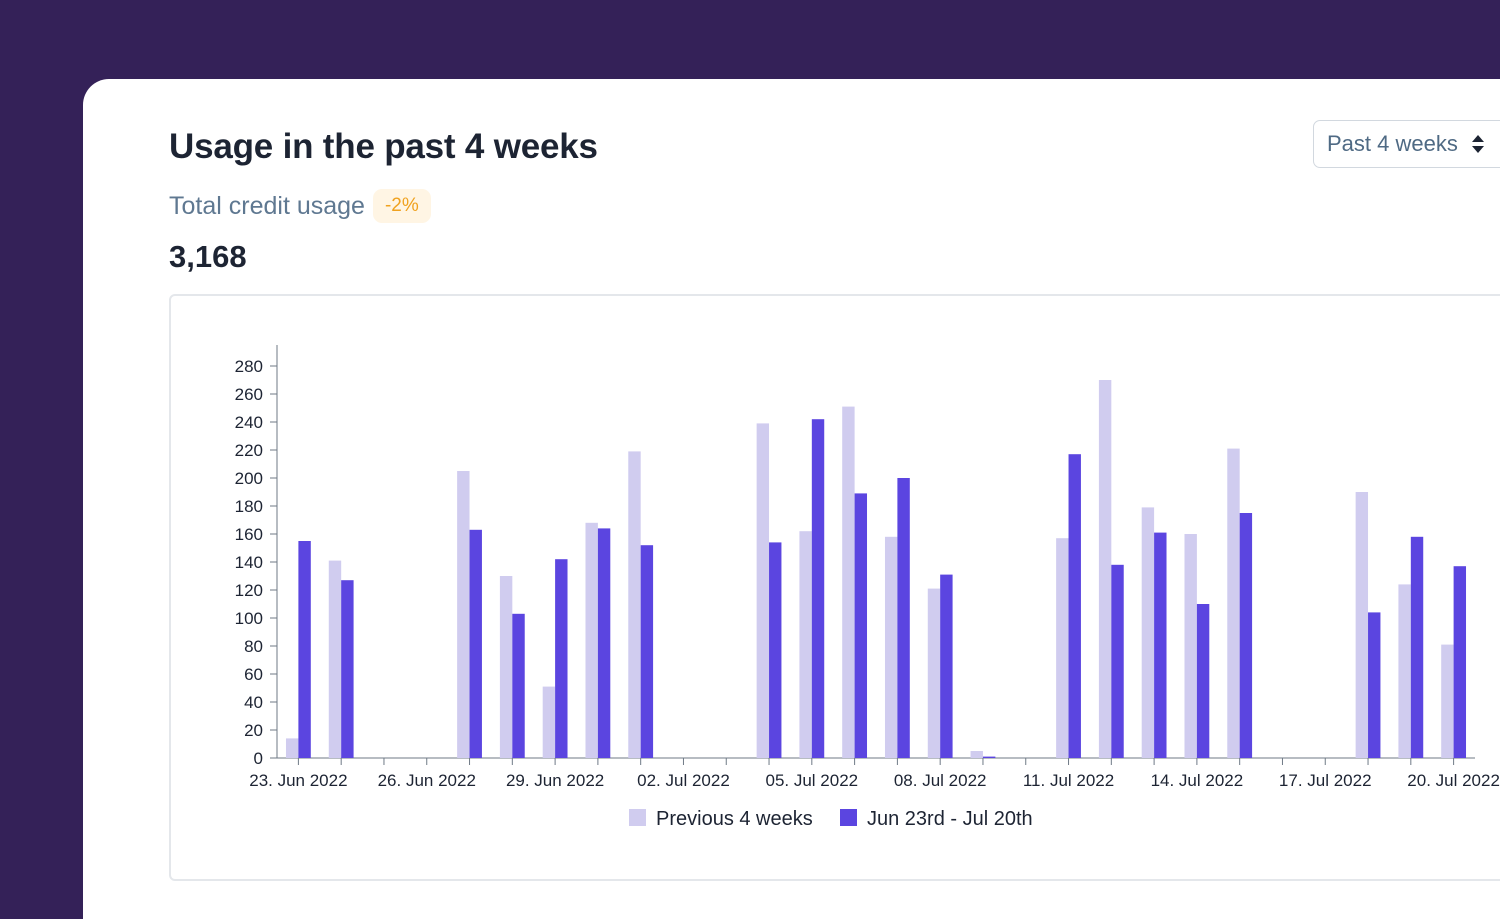 Image resolution: width=1500 pixels, height=919 pixels. I want to click on page-title: Usage in the past 4 weeks, so click(383, 146).